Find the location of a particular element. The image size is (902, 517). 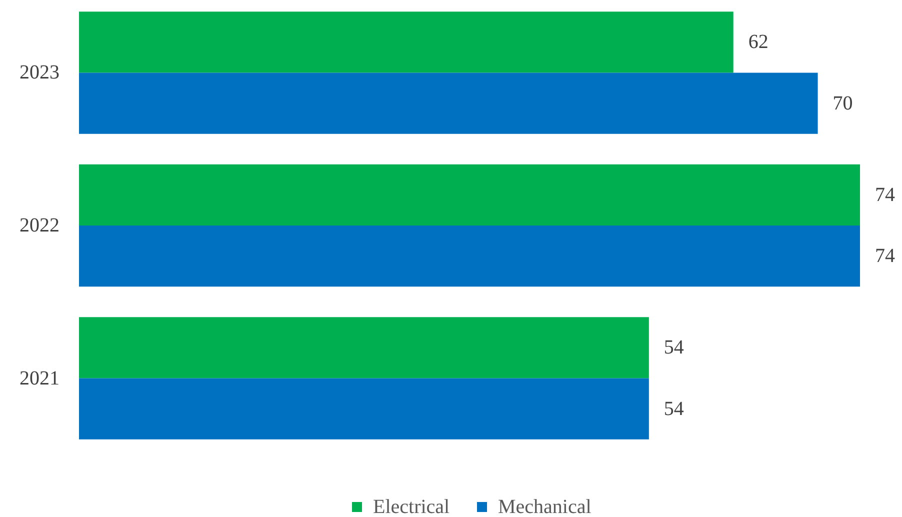

y-tick-label: 2023 is located at coordinates (40, 73).